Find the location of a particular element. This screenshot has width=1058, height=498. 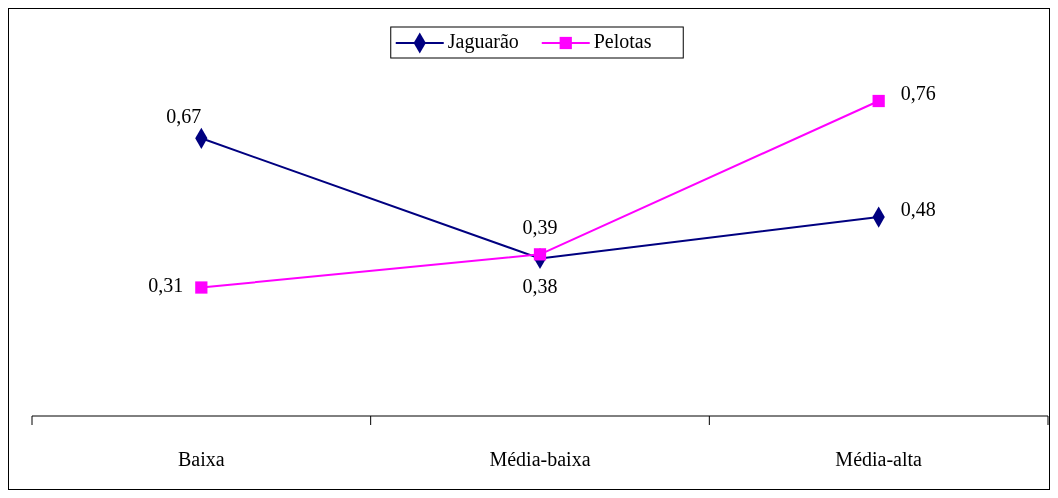

data-label: 0,38 is located at coordinates (540, 286).